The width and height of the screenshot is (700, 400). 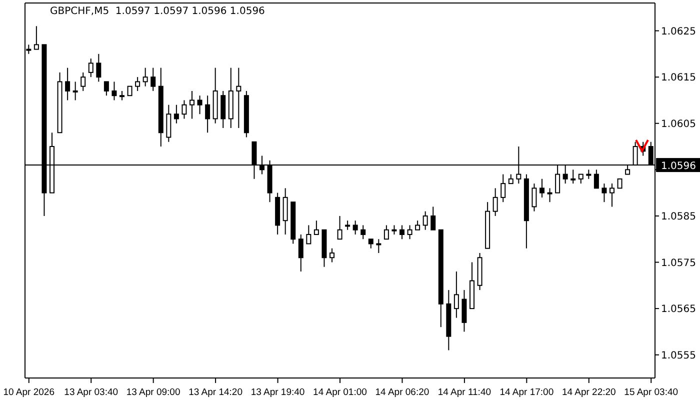 I want to click on x-tick-label: 13 Apr 19:40, so click(x=277, y=392).